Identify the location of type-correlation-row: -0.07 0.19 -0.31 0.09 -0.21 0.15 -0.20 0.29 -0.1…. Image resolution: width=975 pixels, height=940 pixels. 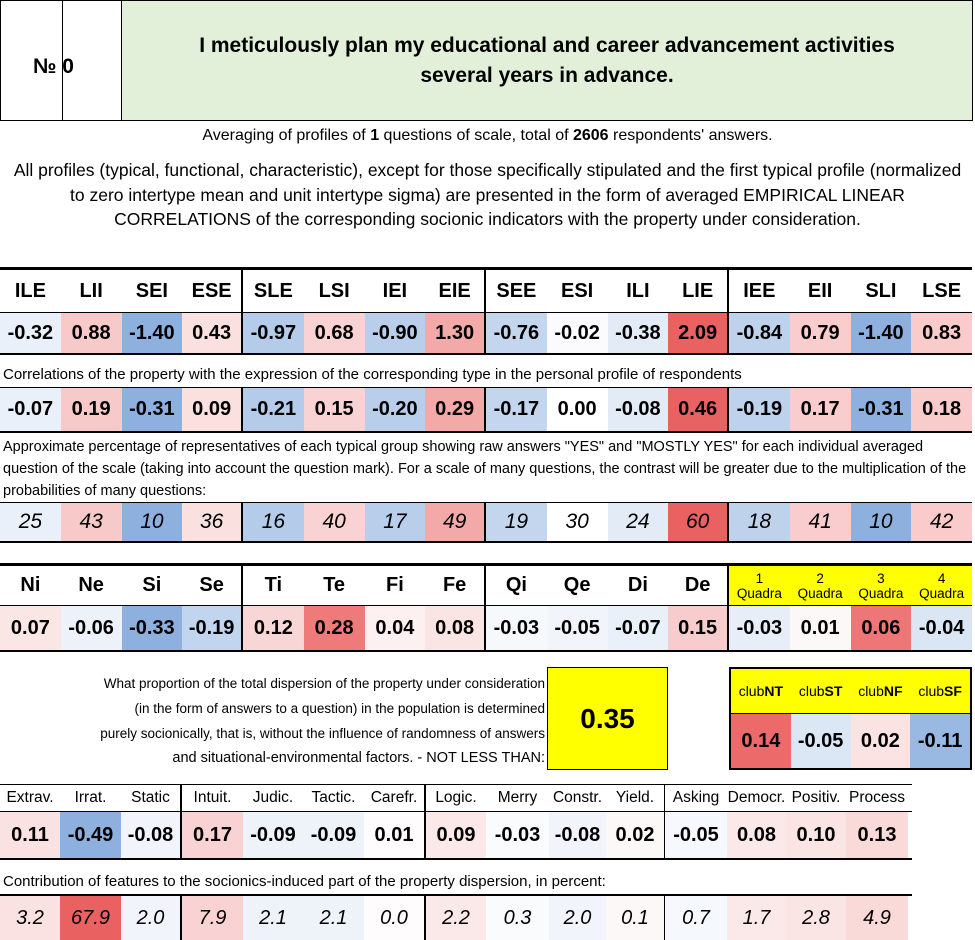
(486, 410).